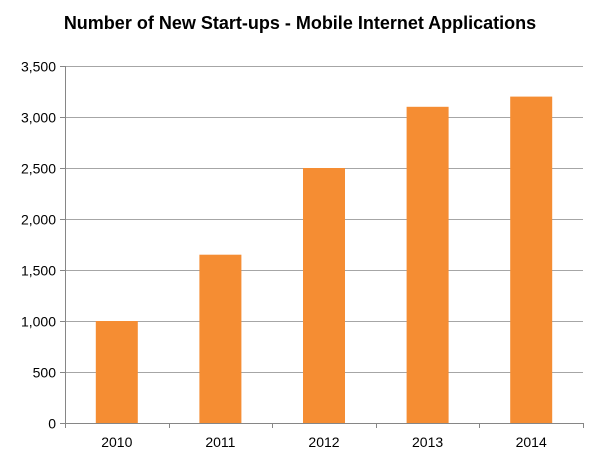 The image size is (600, 461). What do you see at coordinates (38, 271) in the screenshot?
I see `y-tick-label: 1,500` at bounding box center [38, 271].